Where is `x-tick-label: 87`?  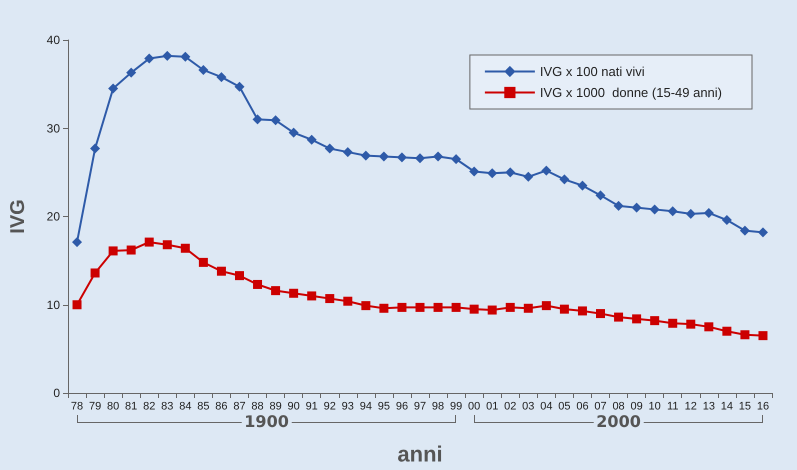 x-tick-label: 87 is located at coordinates (239, 406).